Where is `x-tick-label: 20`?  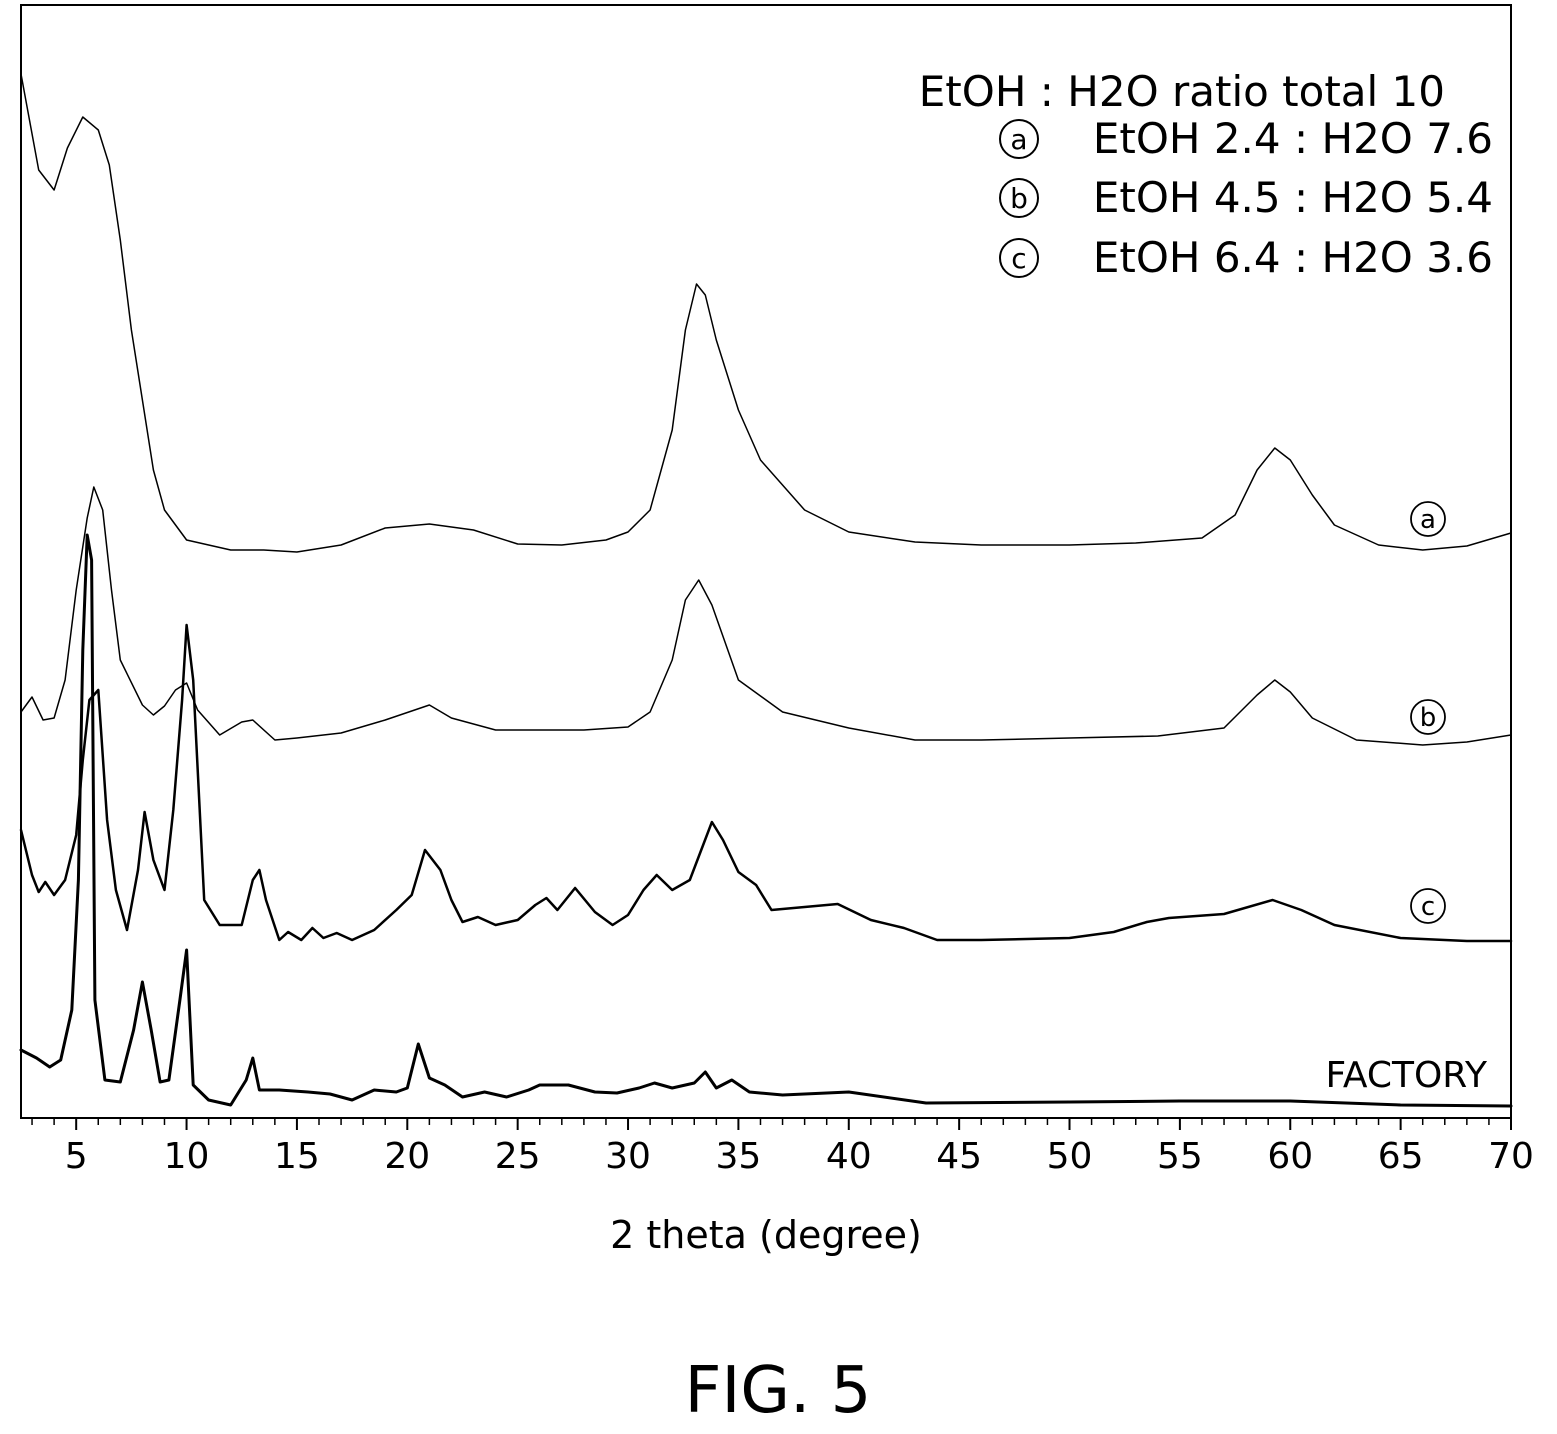
x-tick-label: 20 is located at coordinates (407, 1156).